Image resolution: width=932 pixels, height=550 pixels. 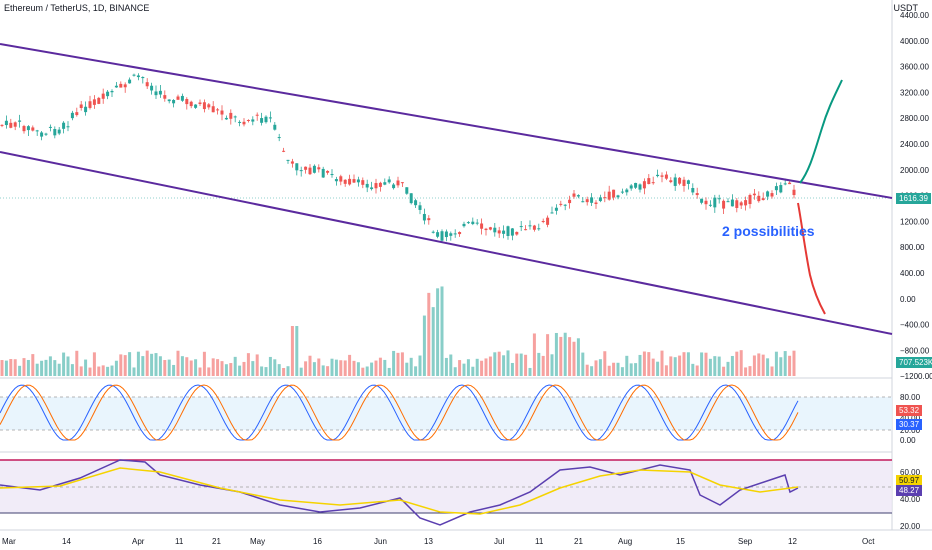 I want to click on stochastic-lines, so click(x=399, y=412).